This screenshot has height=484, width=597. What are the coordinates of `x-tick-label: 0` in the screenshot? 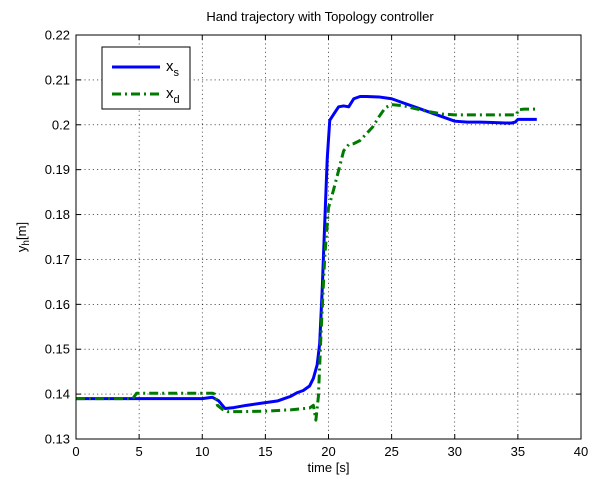 It's located at (75, 451).